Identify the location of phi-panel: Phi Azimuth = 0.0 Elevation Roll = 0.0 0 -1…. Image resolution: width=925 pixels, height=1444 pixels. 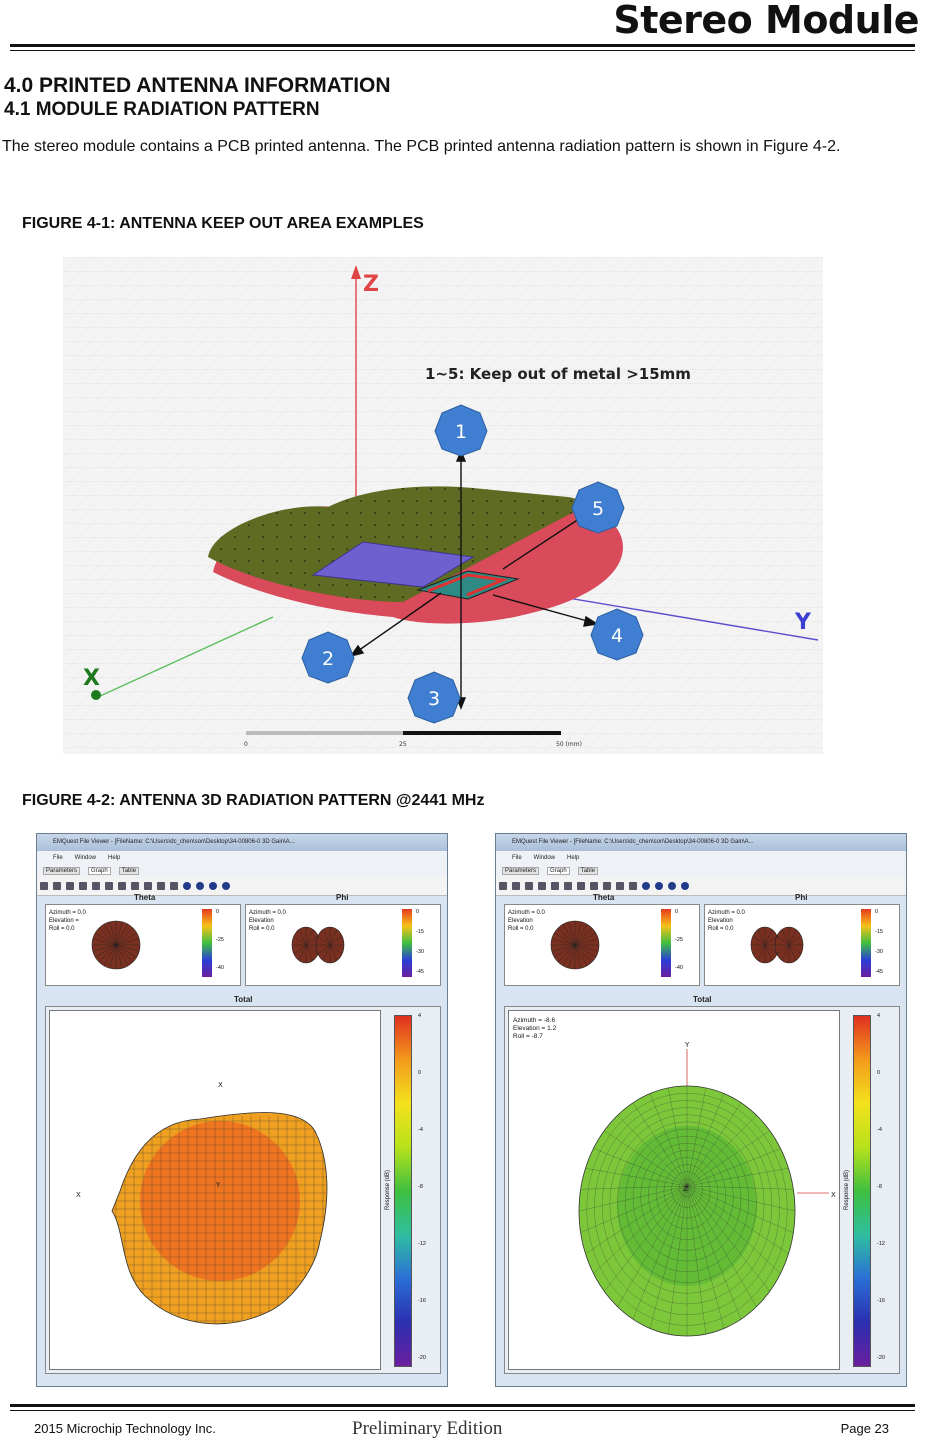
(802, 939).